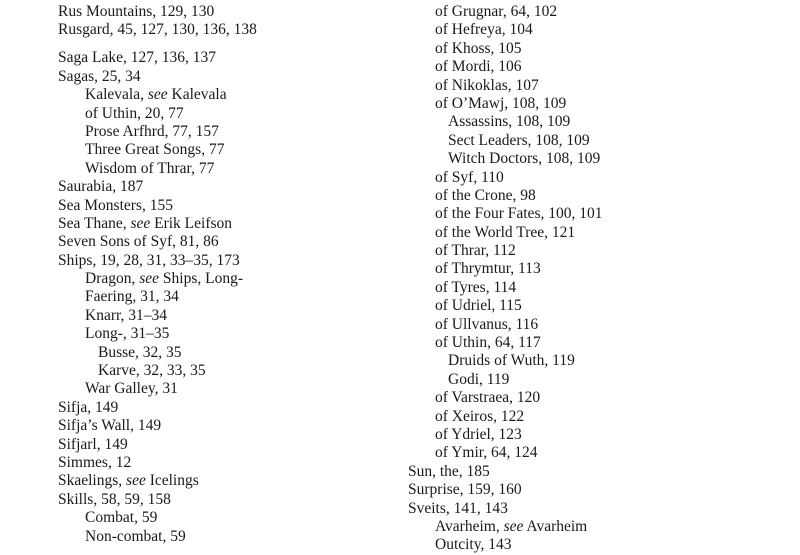  What do you see at coordinates (511, 361) in the screenshot?
I see `entry-text: Druids of Wuth, 119` at bounding box center [511, 361].